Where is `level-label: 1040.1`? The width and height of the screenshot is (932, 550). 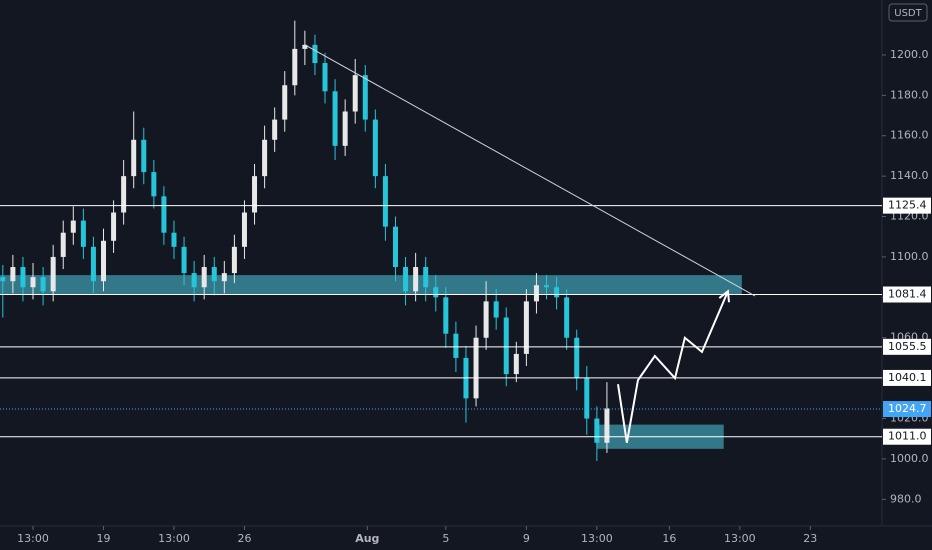 level-label: 1040.1 is located at coordinates (907, 377).